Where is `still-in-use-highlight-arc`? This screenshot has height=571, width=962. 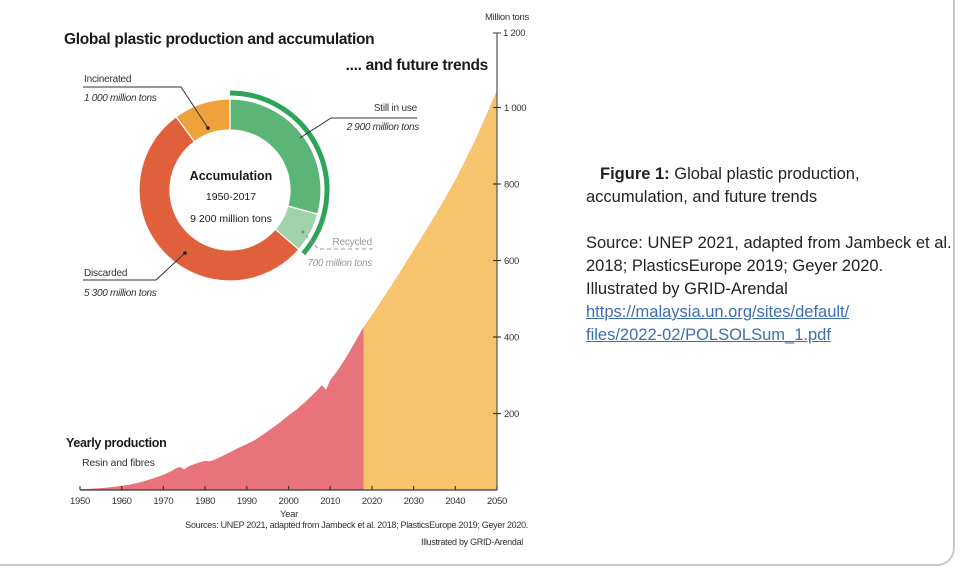
still-in-use-highlight-arc is located at coordinates (279, 173).